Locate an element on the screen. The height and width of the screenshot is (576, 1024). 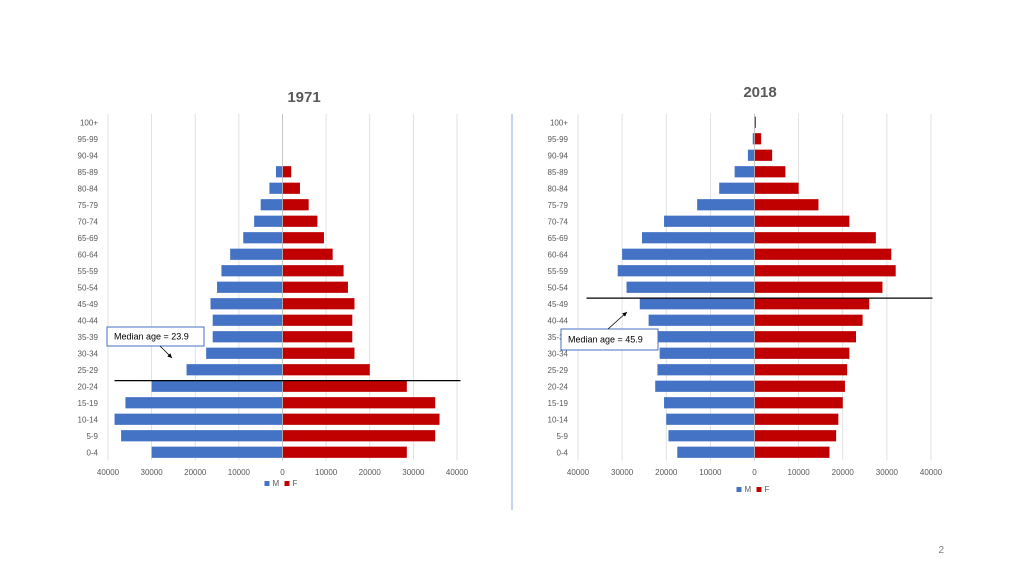
legend-label-male: M is located at coordinates (276, 483).